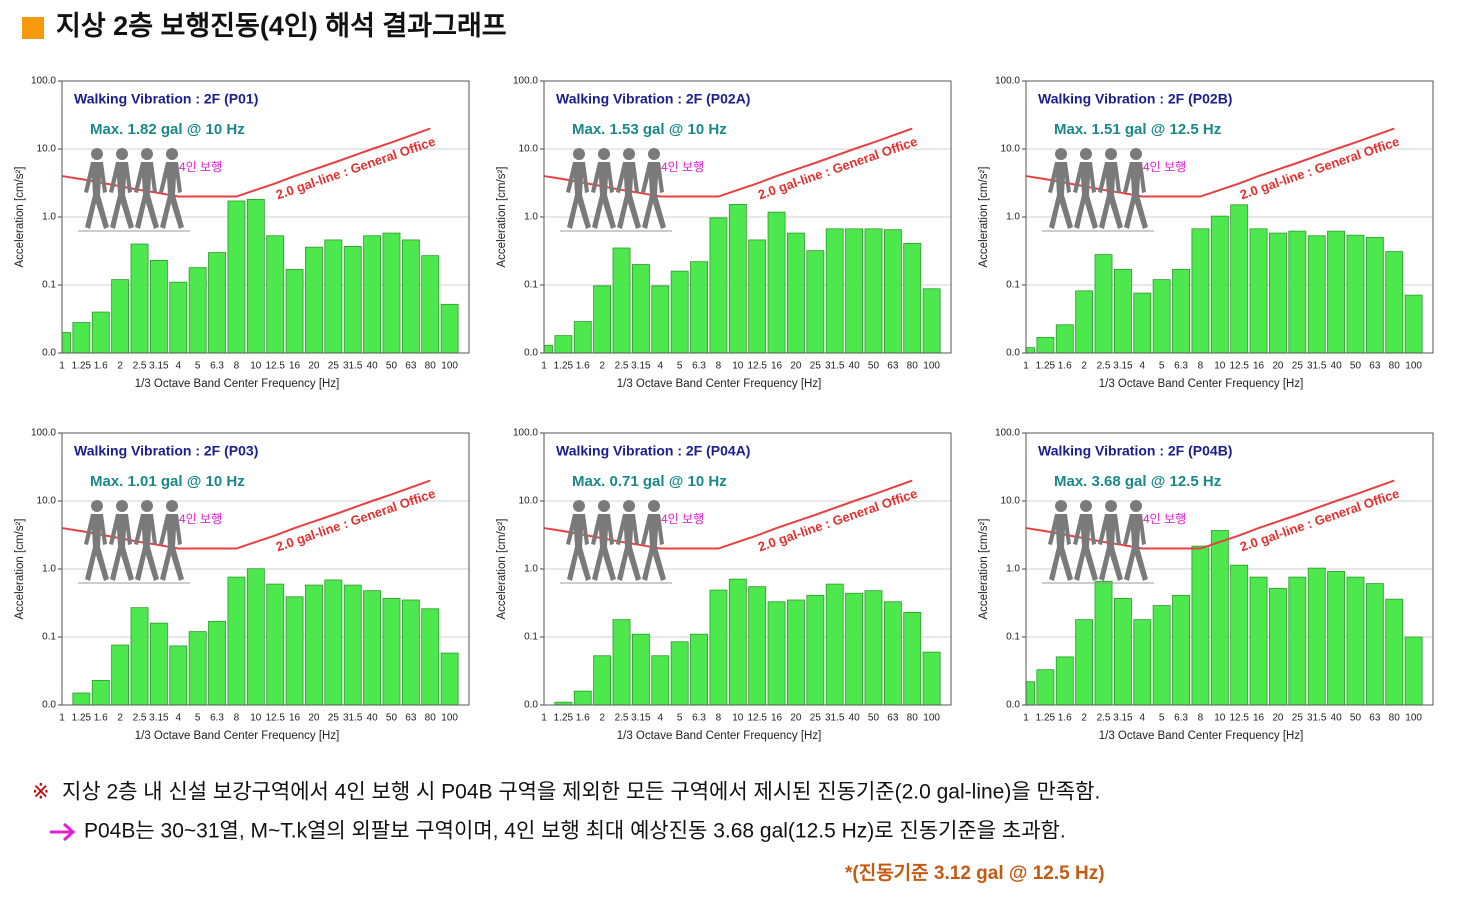  I want to click on x-tick-label: 1.6, so click(101, 718).